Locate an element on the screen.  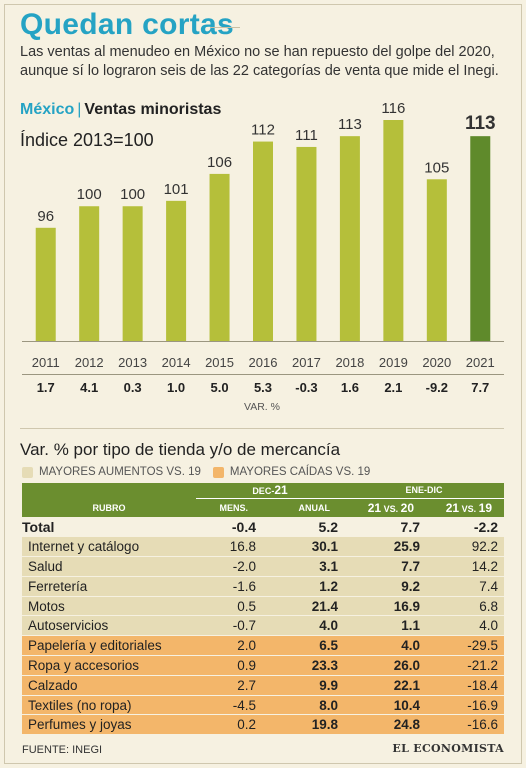
cell-mens: 2.0 is located at coordinates (229, 646).